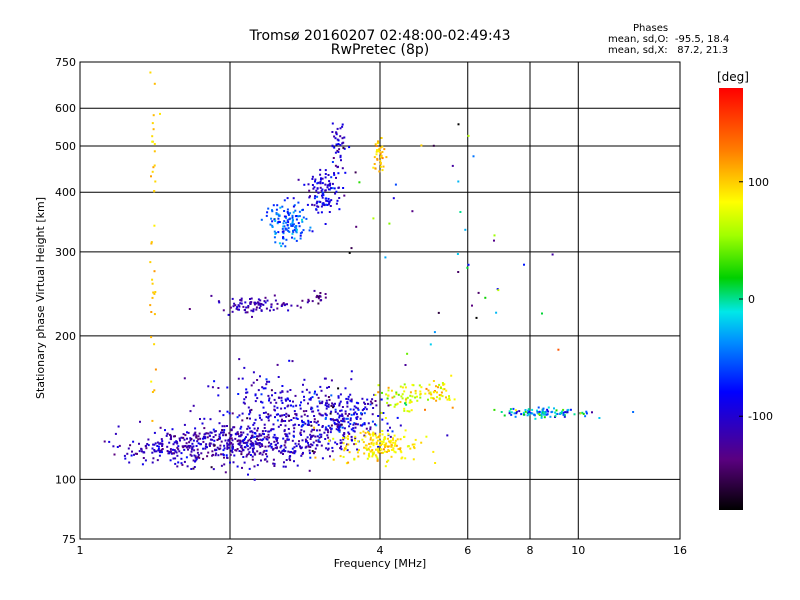 This screenshot has width=800, height=600. I want to click on chart-title: Tromsø 20160207 02:48:00-02:49:43, so click(380, 36).